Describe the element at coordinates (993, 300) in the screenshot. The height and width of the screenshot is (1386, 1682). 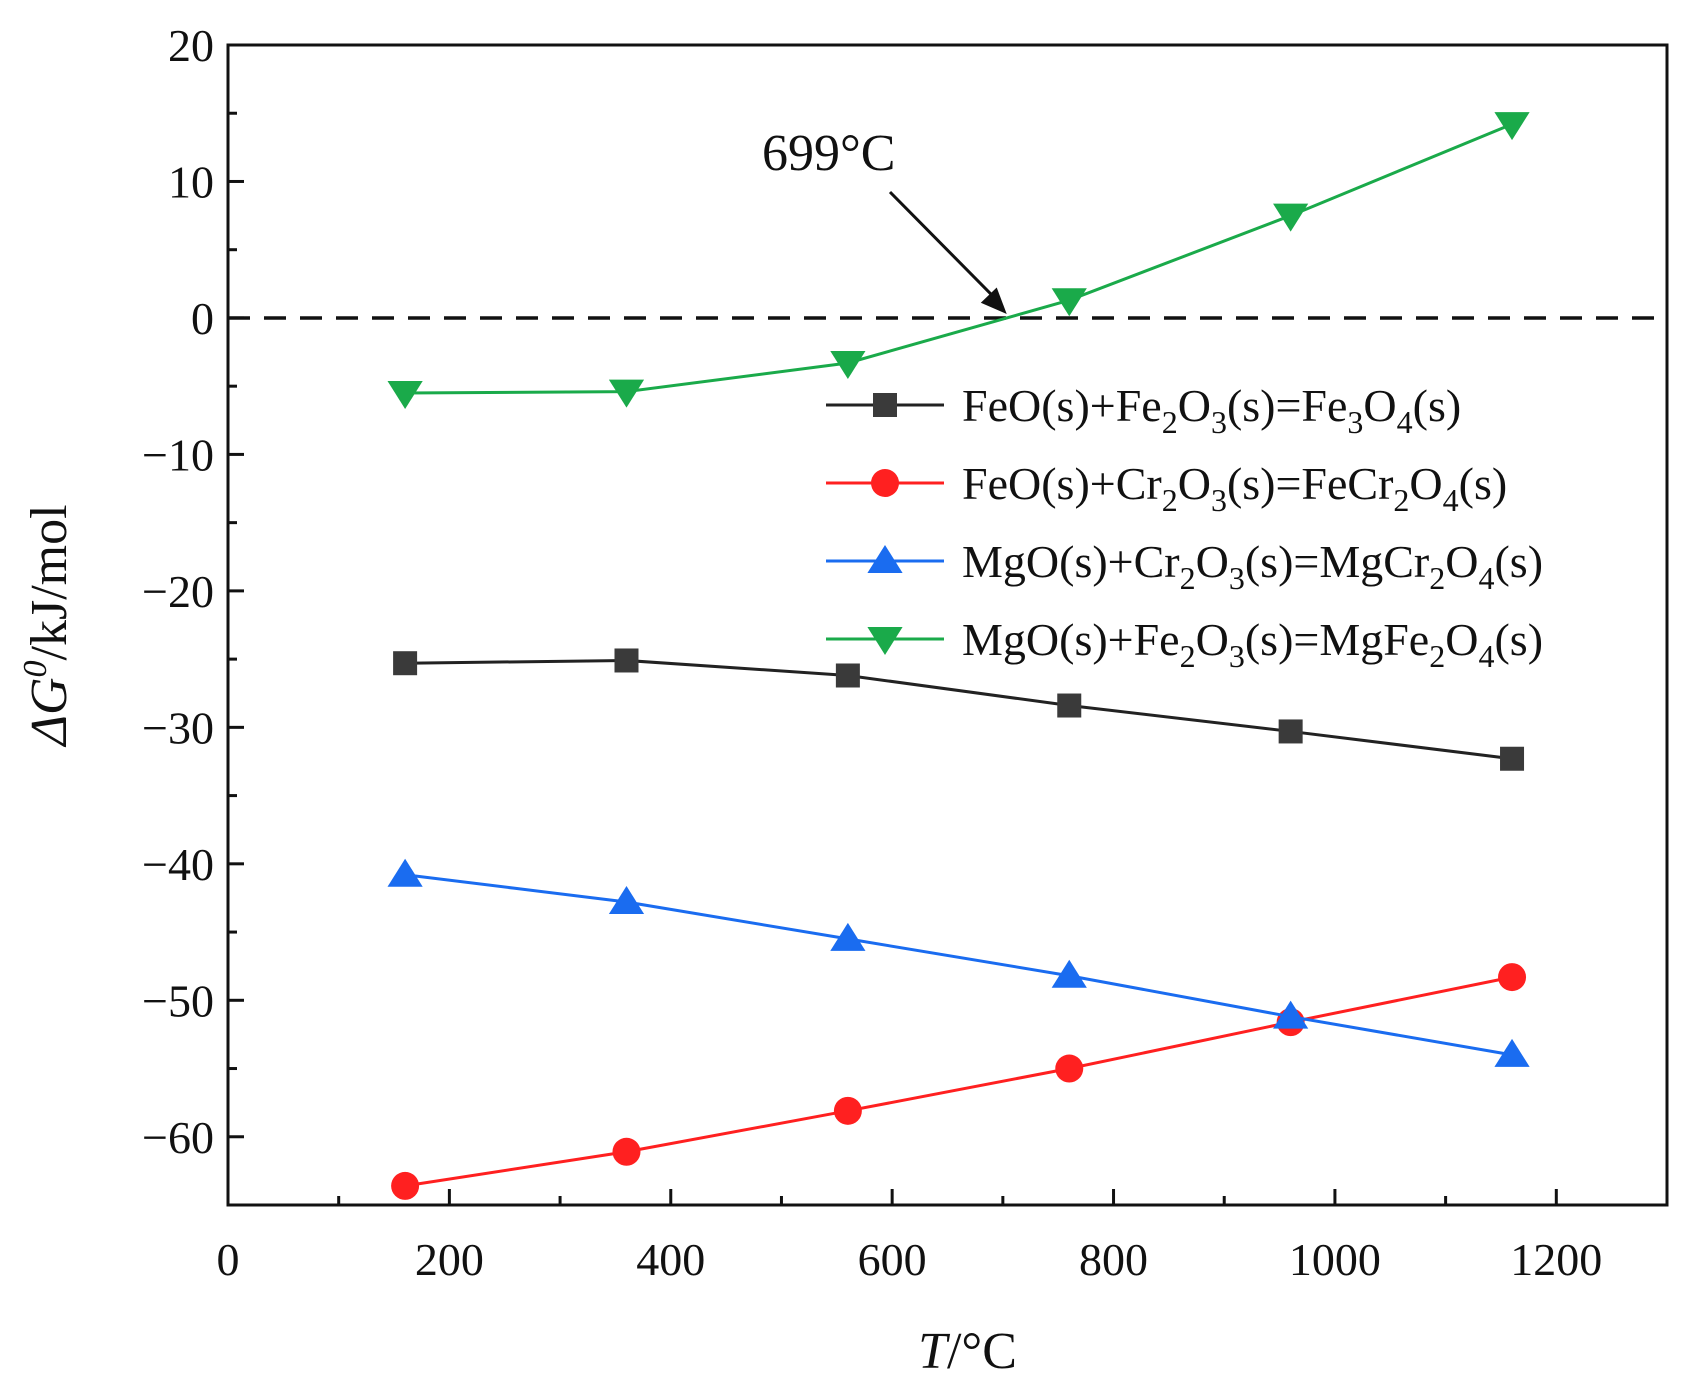
I see `annotation-arrow-head` at that location.